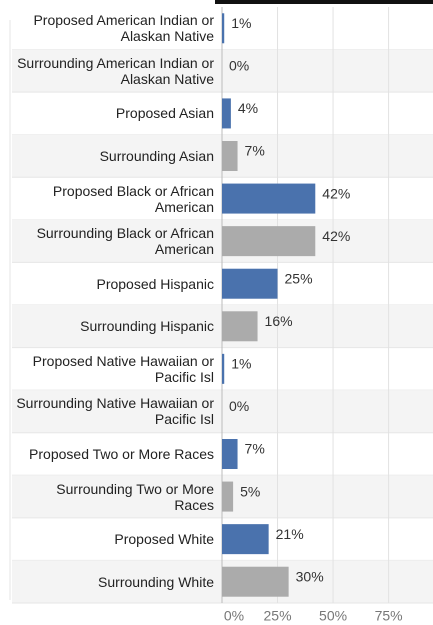 This screenshot has width=433, height=625. What do you see at coordinates (279, 321) in the screenshot?
I see `value-label: 16%` at bounding box center [279, 321].